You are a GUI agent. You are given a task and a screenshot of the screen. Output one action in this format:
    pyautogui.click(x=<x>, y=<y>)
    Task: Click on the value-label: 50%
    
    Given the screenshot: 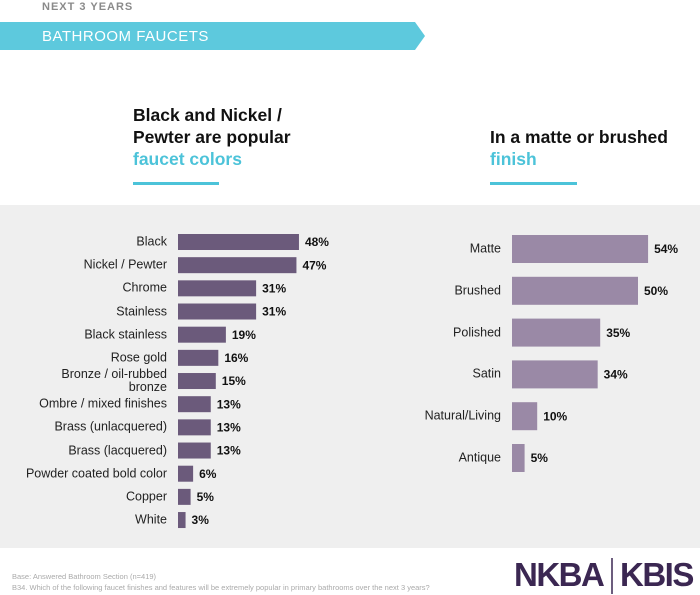 What is the action you would take?
    pyautogui.click(x=656, y=291)
    